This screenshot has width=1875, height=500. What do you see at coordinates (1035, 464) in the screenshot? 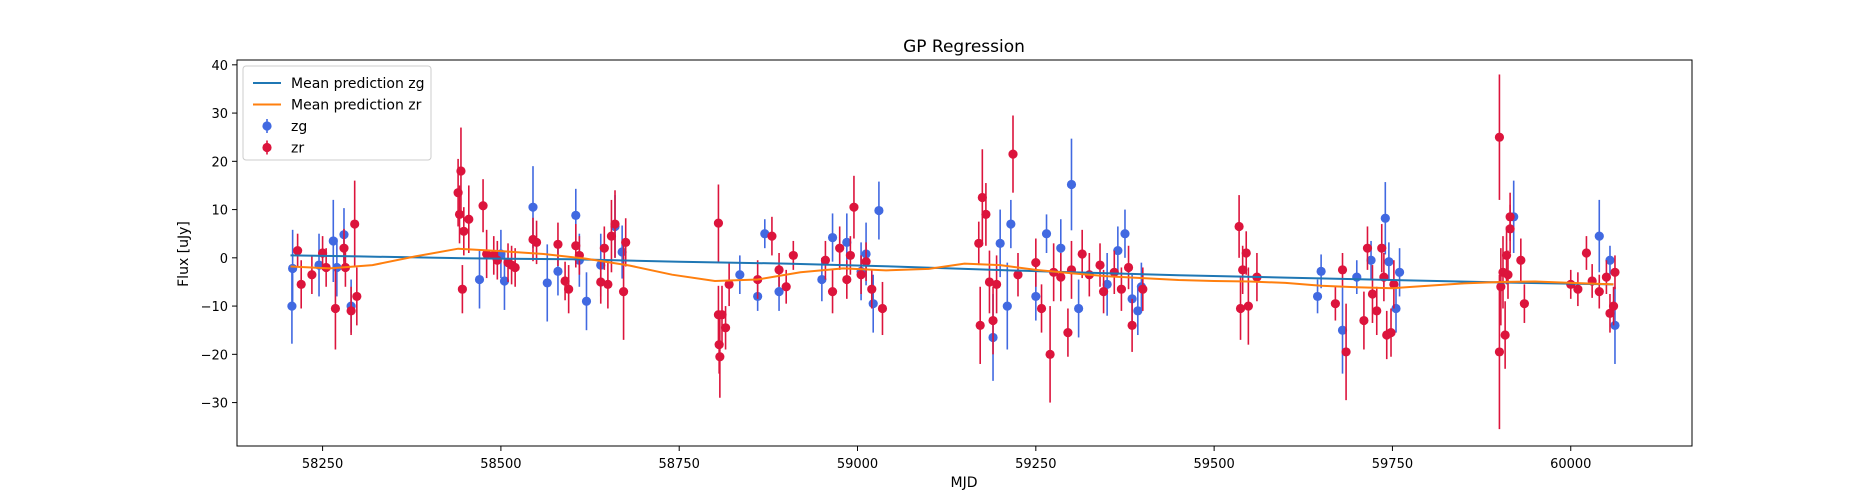
I see `x-tick-label: 59250` at bounding box center [1035, 464].